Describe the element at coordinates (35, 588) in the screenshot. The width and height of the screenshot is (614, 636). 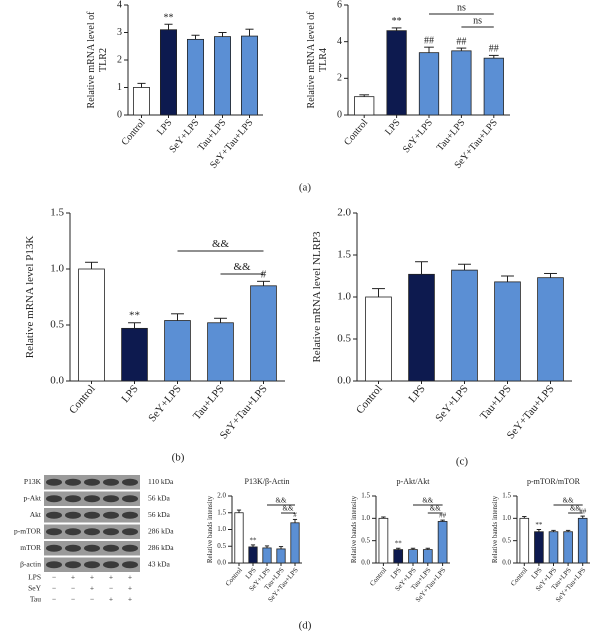
I see `treatment-label: SeY` at that location.